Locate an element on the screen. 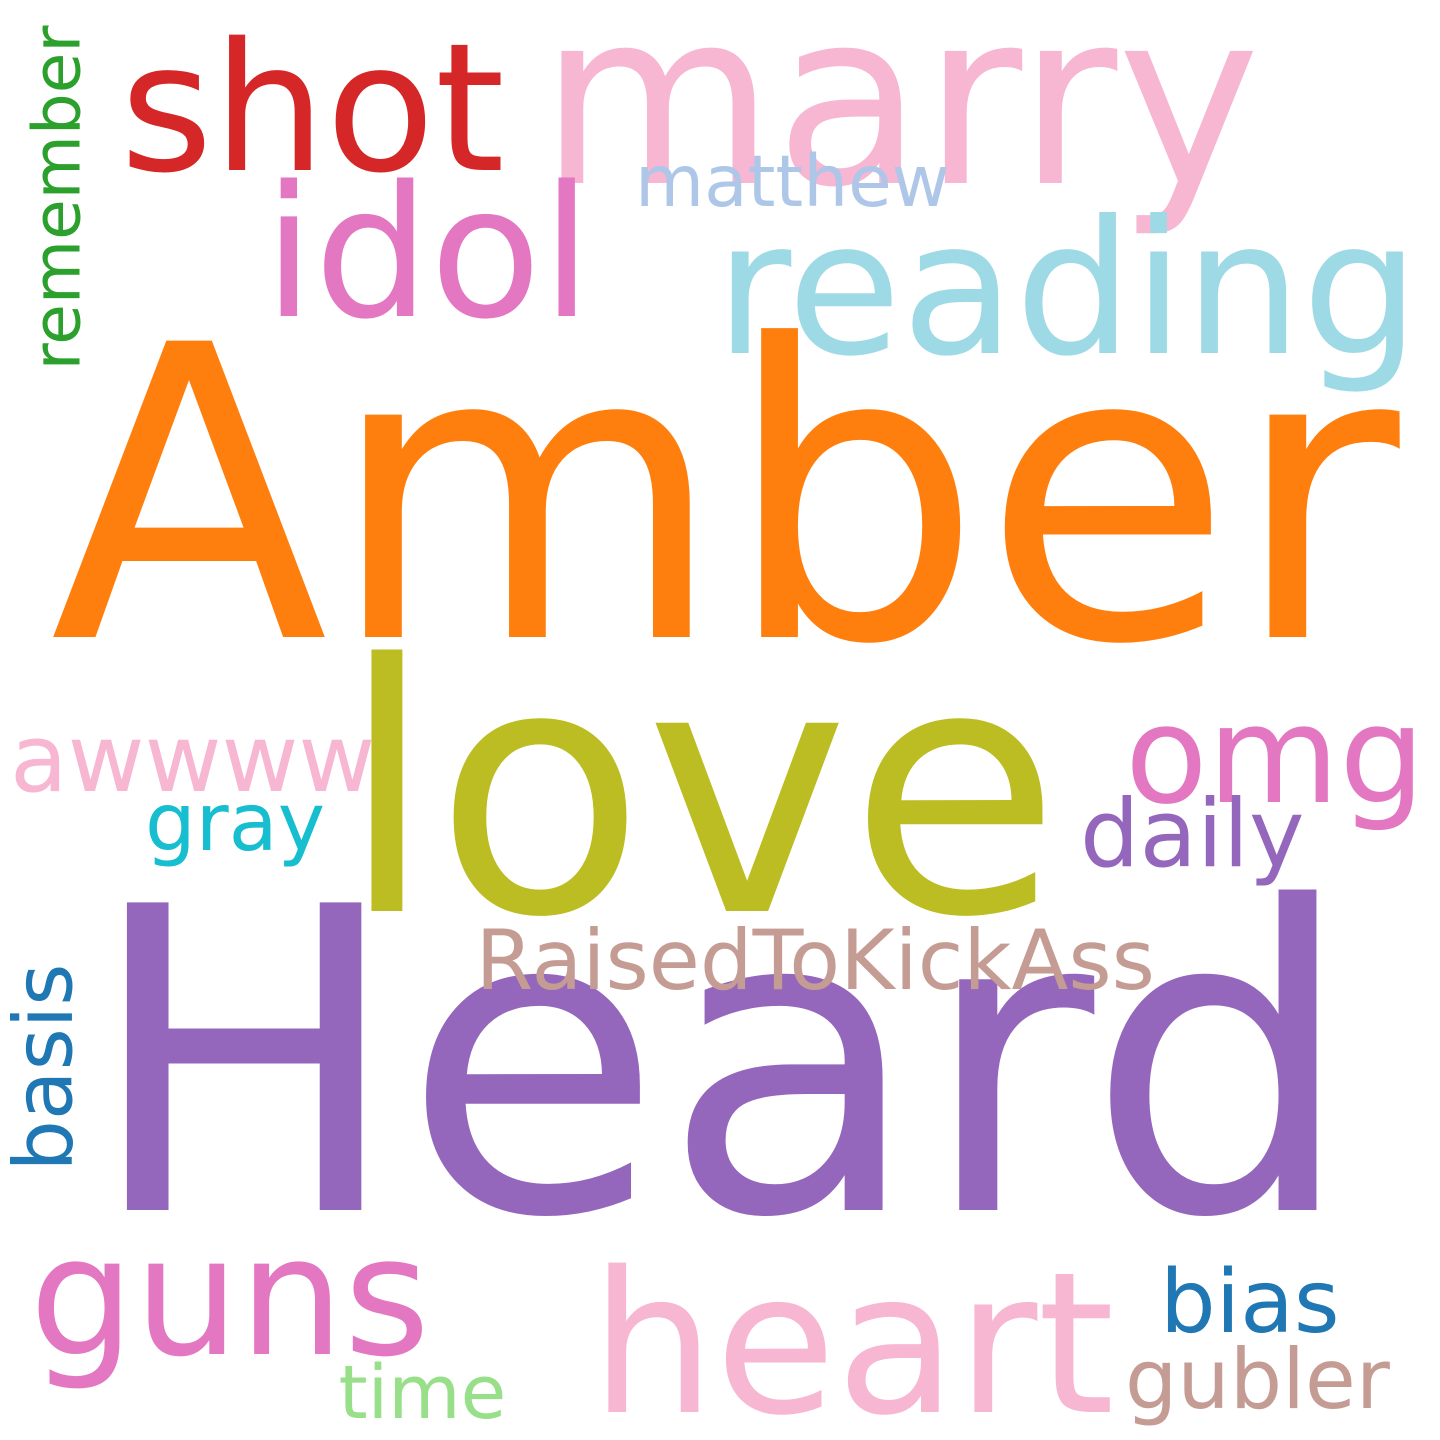 This screenshot has height=1440, width=1440. word-gubler: gubler is located at coordinates (1257, 1379).